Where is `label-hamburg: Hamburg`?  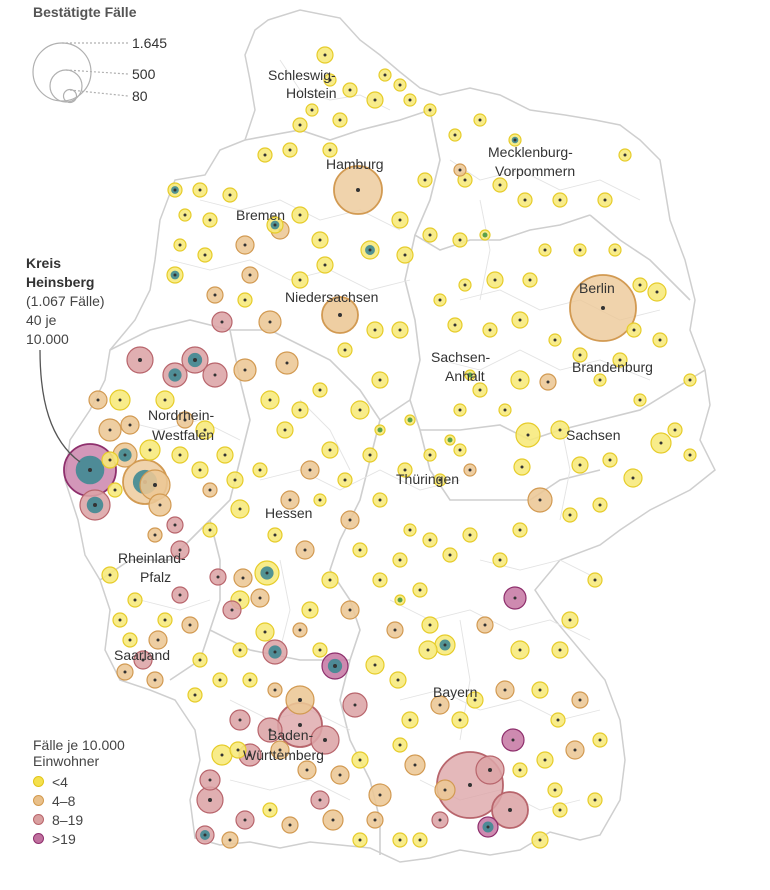
label-hamburg: Hamburg is located at coordinates (355, 164).